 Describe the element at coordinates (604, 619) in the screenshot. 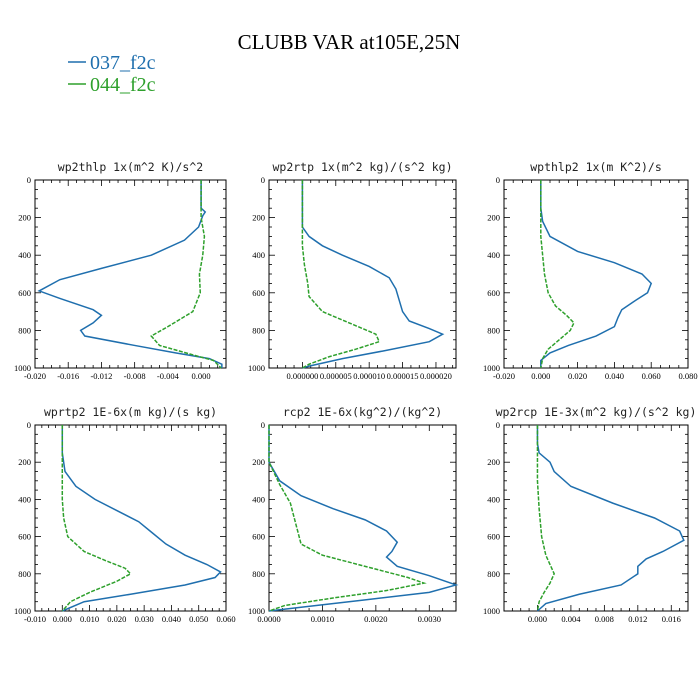

I see `x-tick-label: 0.008` at that location.